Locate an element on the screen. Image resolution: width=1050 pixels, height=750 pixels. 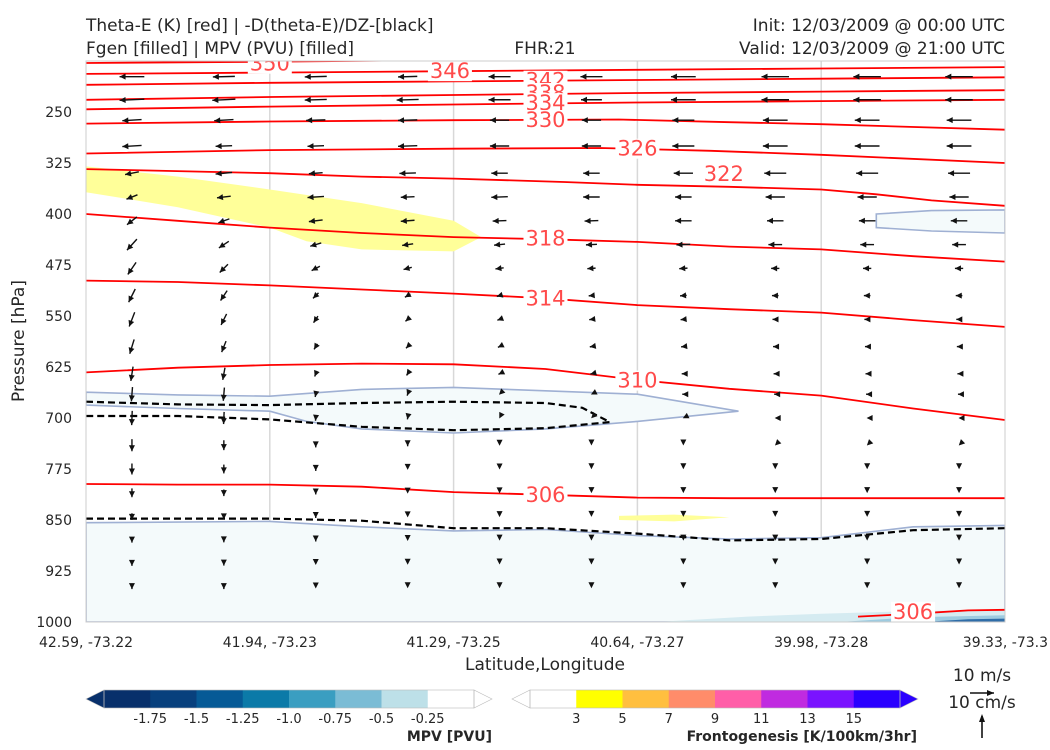
x-axis-label: Latitude,Longitude is located at coordinates (545, 665).